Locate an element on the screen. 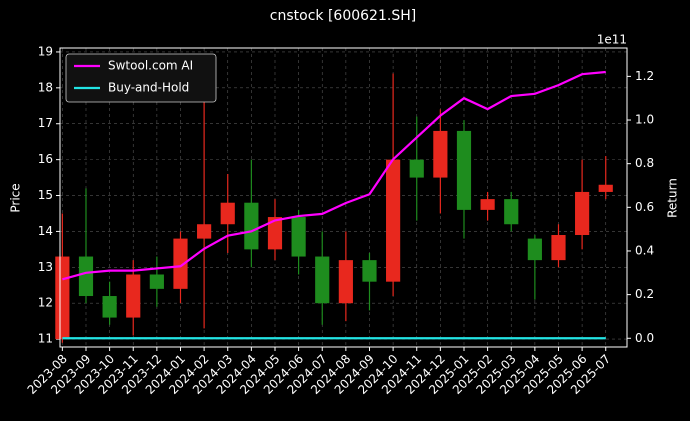 This screenshot has width=690, height=421. y2-tick-label: 0.8 is located at coordinates (644, 163).